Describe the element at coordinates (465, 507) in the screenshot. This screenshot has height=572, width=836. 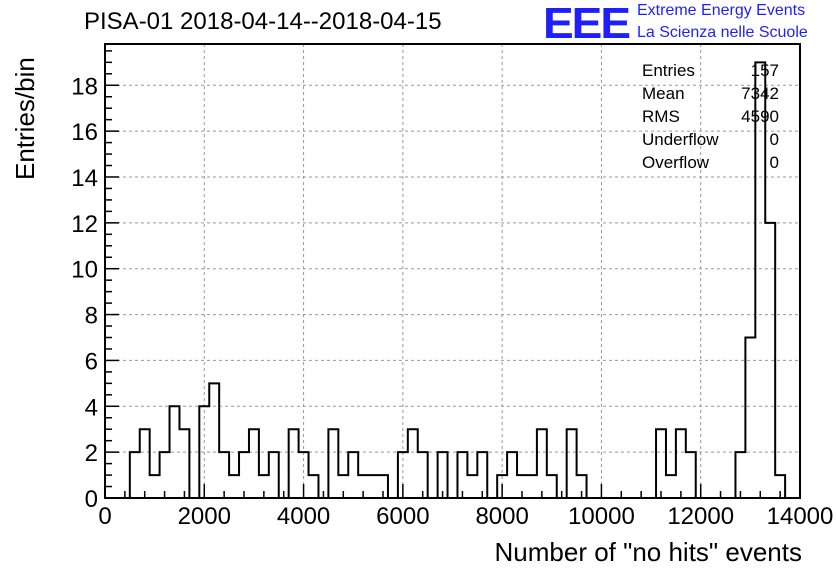
I see `x-axis-ticks: 0 2000 4000 6000 8000 10000 12000 14000` at that location.